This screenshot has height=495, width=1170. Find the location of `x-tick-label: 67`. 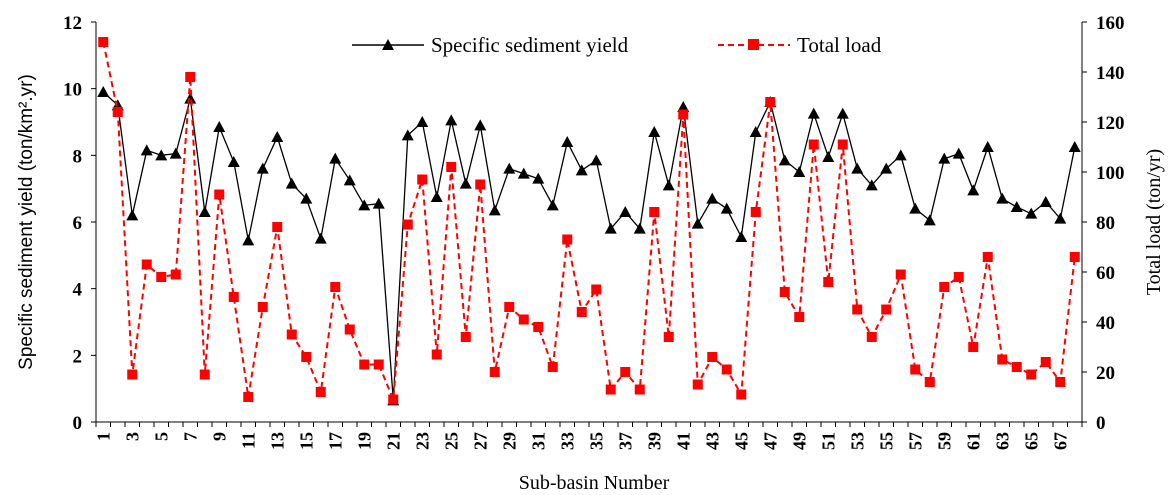

x-tick-label: 67 is located at coordinates (1060, 441).